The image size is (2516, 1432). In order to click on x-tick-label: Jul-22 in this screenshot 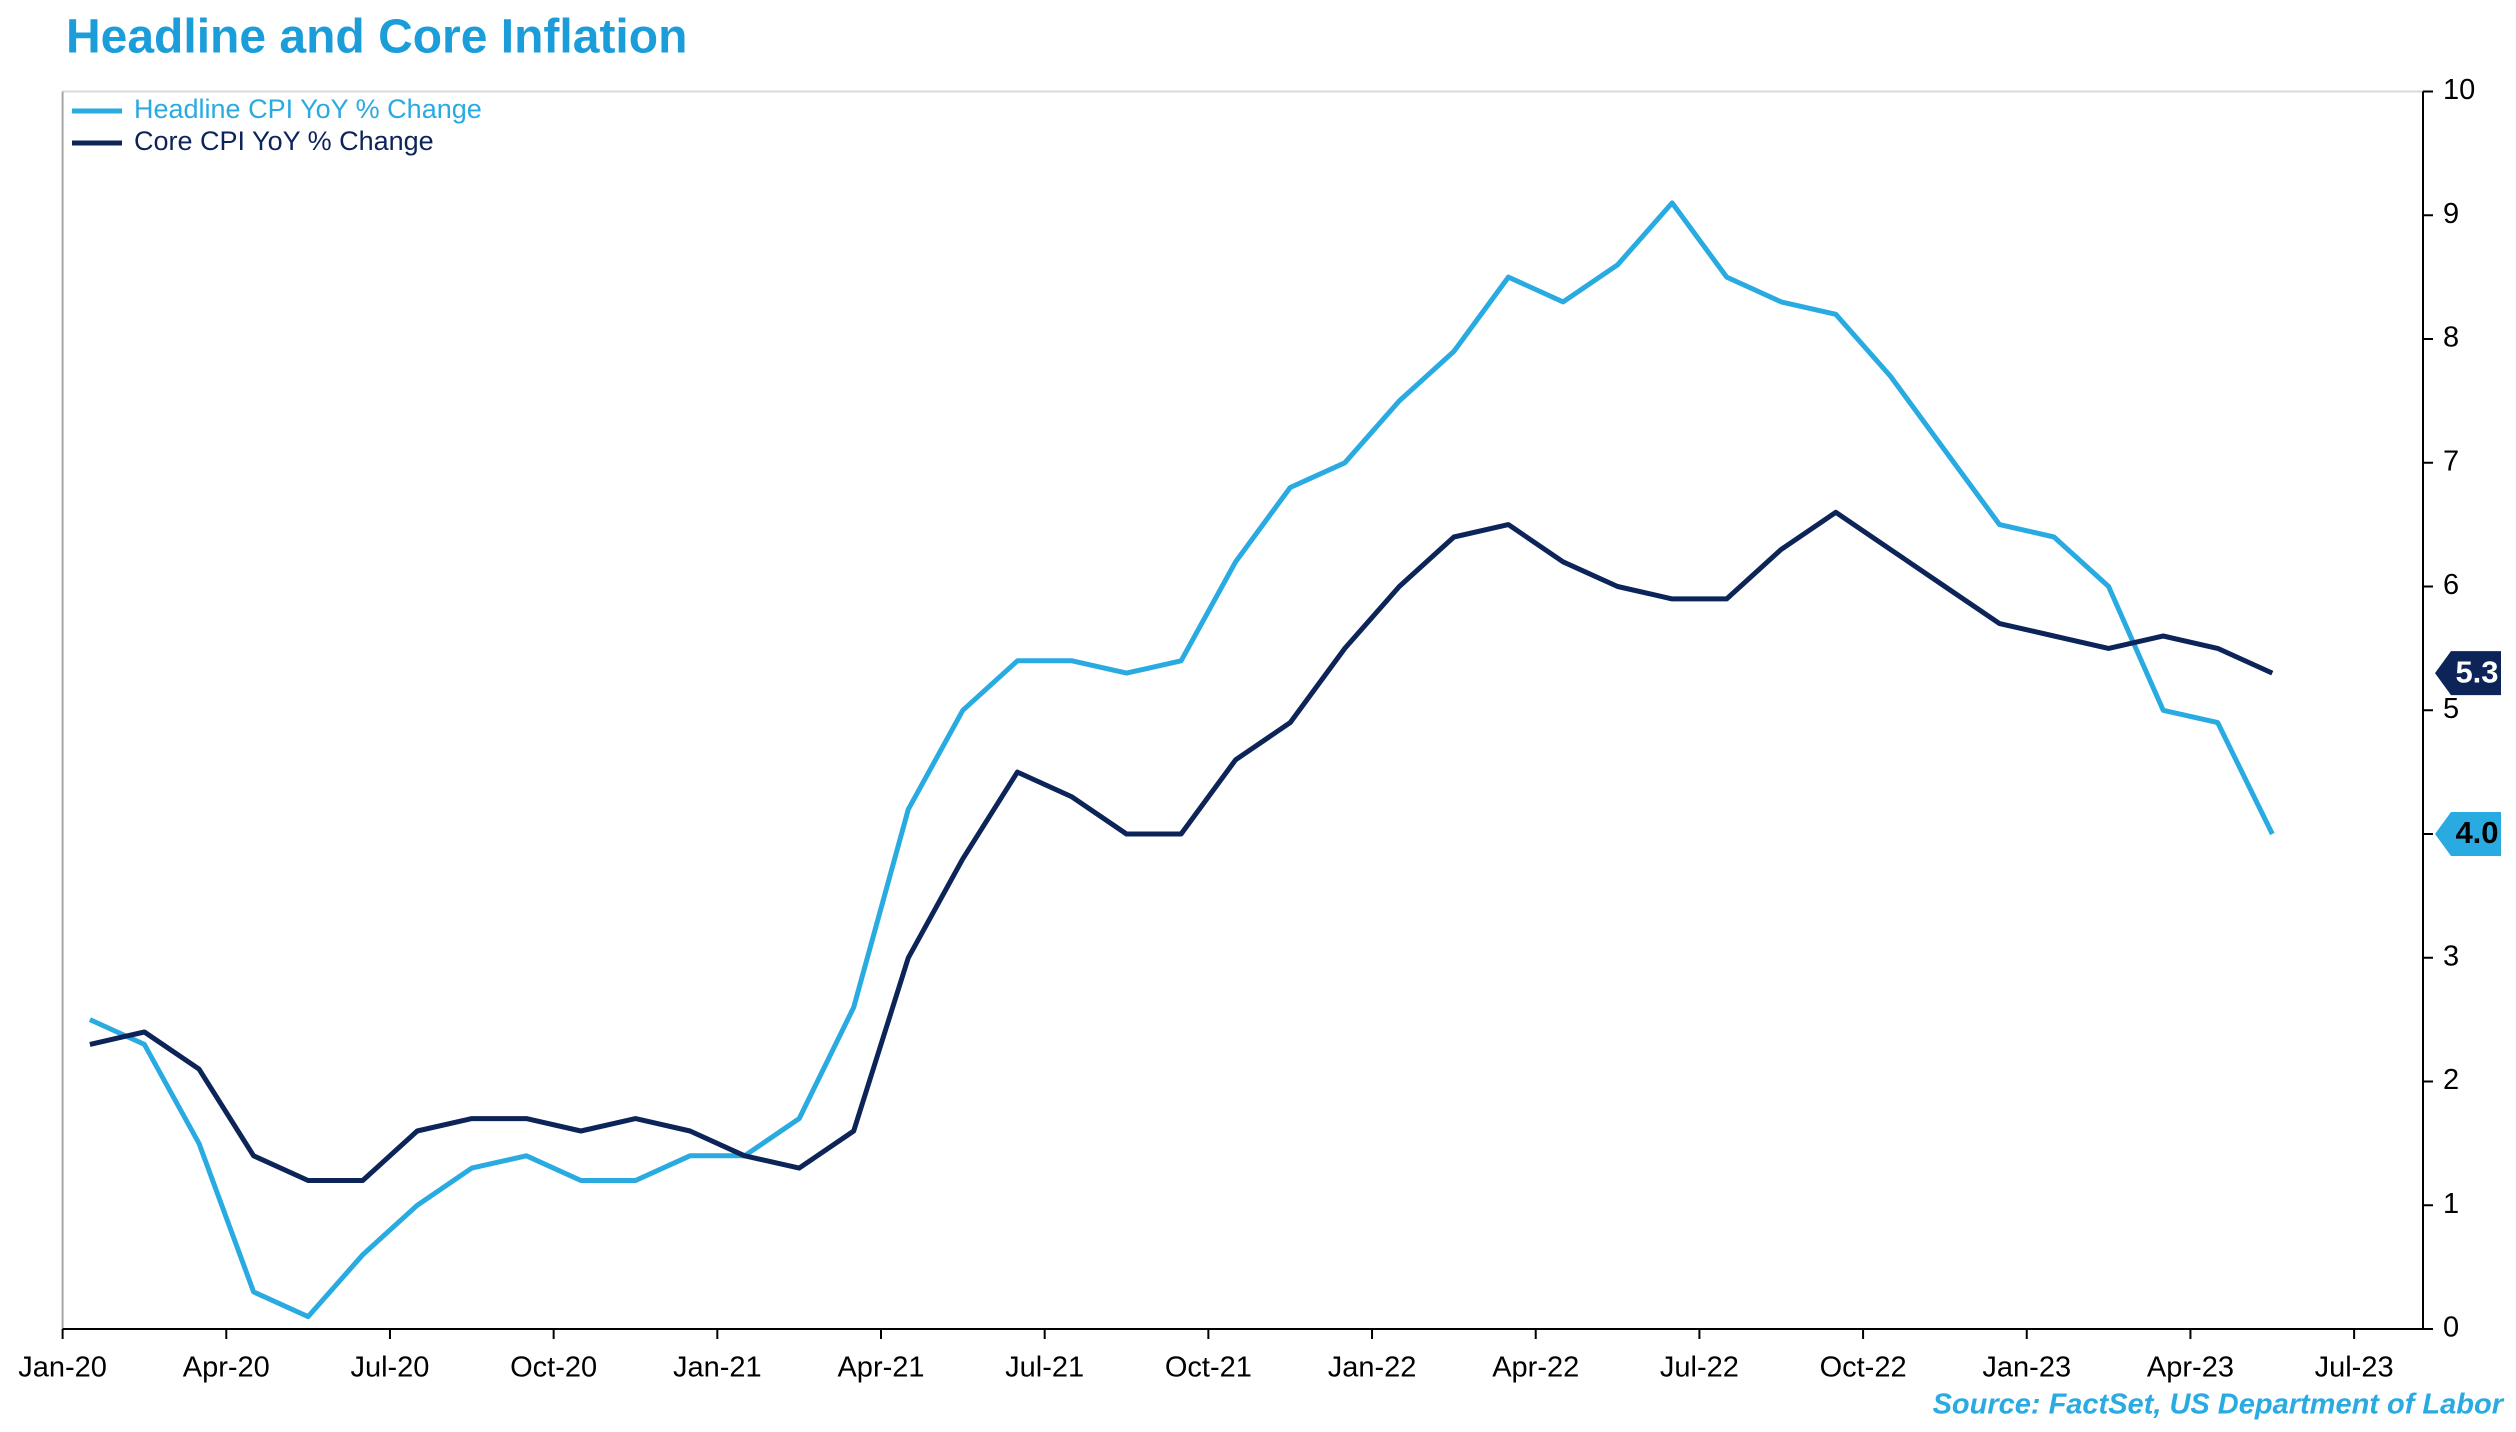, I will do `click(1699, 1368)`.